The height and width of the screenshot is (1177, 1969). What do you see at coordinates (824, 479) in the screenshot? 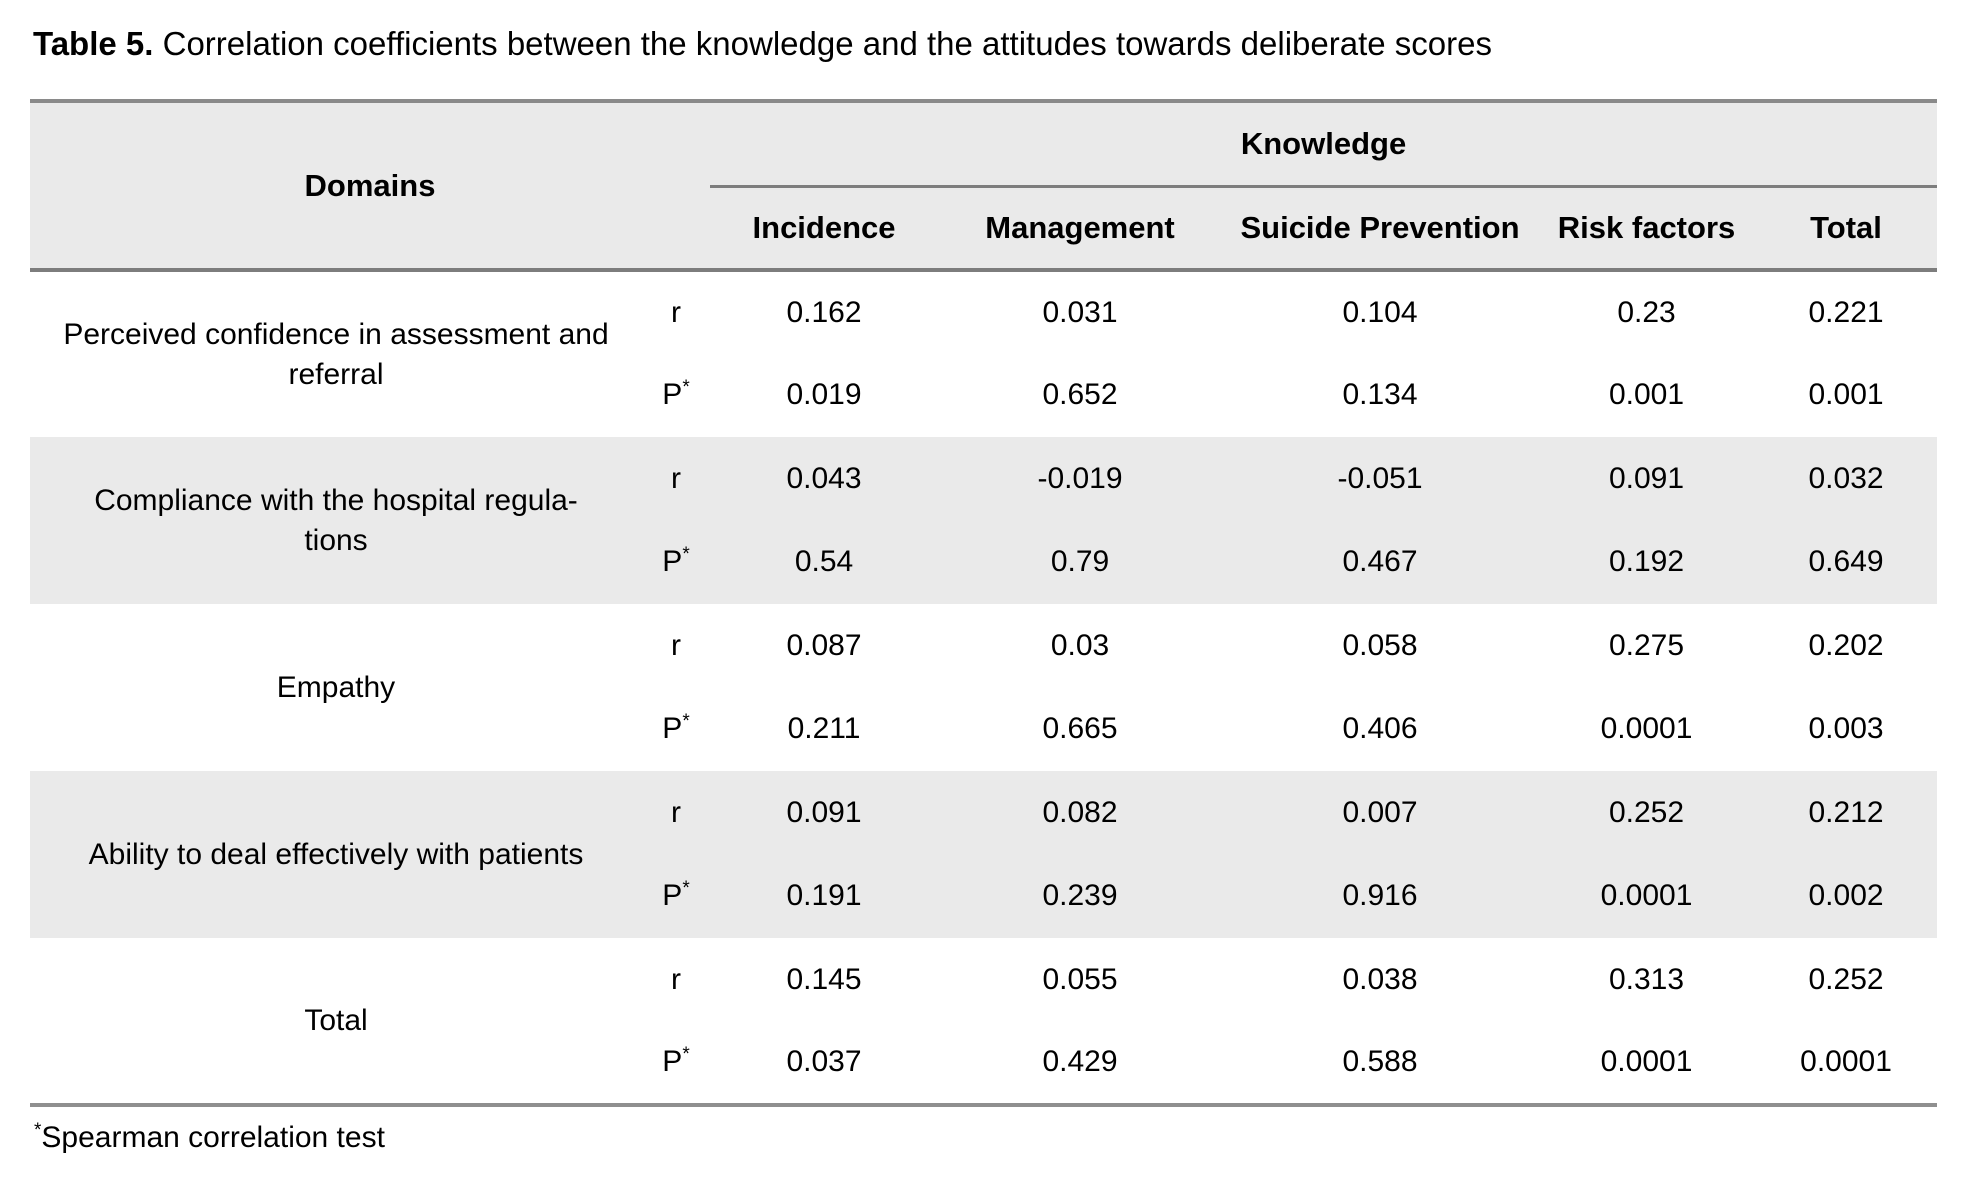
I see `value-cell: 0.043` at bounding box center [824, 479].